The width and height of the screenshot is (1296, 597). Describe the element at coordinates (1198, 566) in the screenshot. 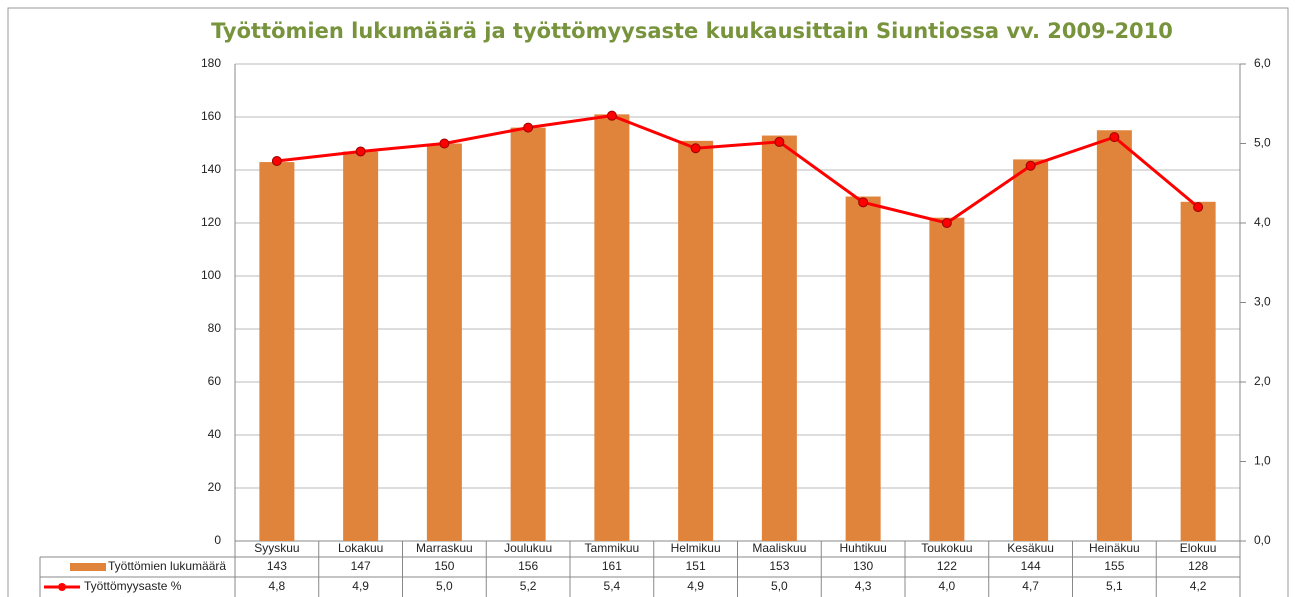

I see `table-value: 128` at that location.